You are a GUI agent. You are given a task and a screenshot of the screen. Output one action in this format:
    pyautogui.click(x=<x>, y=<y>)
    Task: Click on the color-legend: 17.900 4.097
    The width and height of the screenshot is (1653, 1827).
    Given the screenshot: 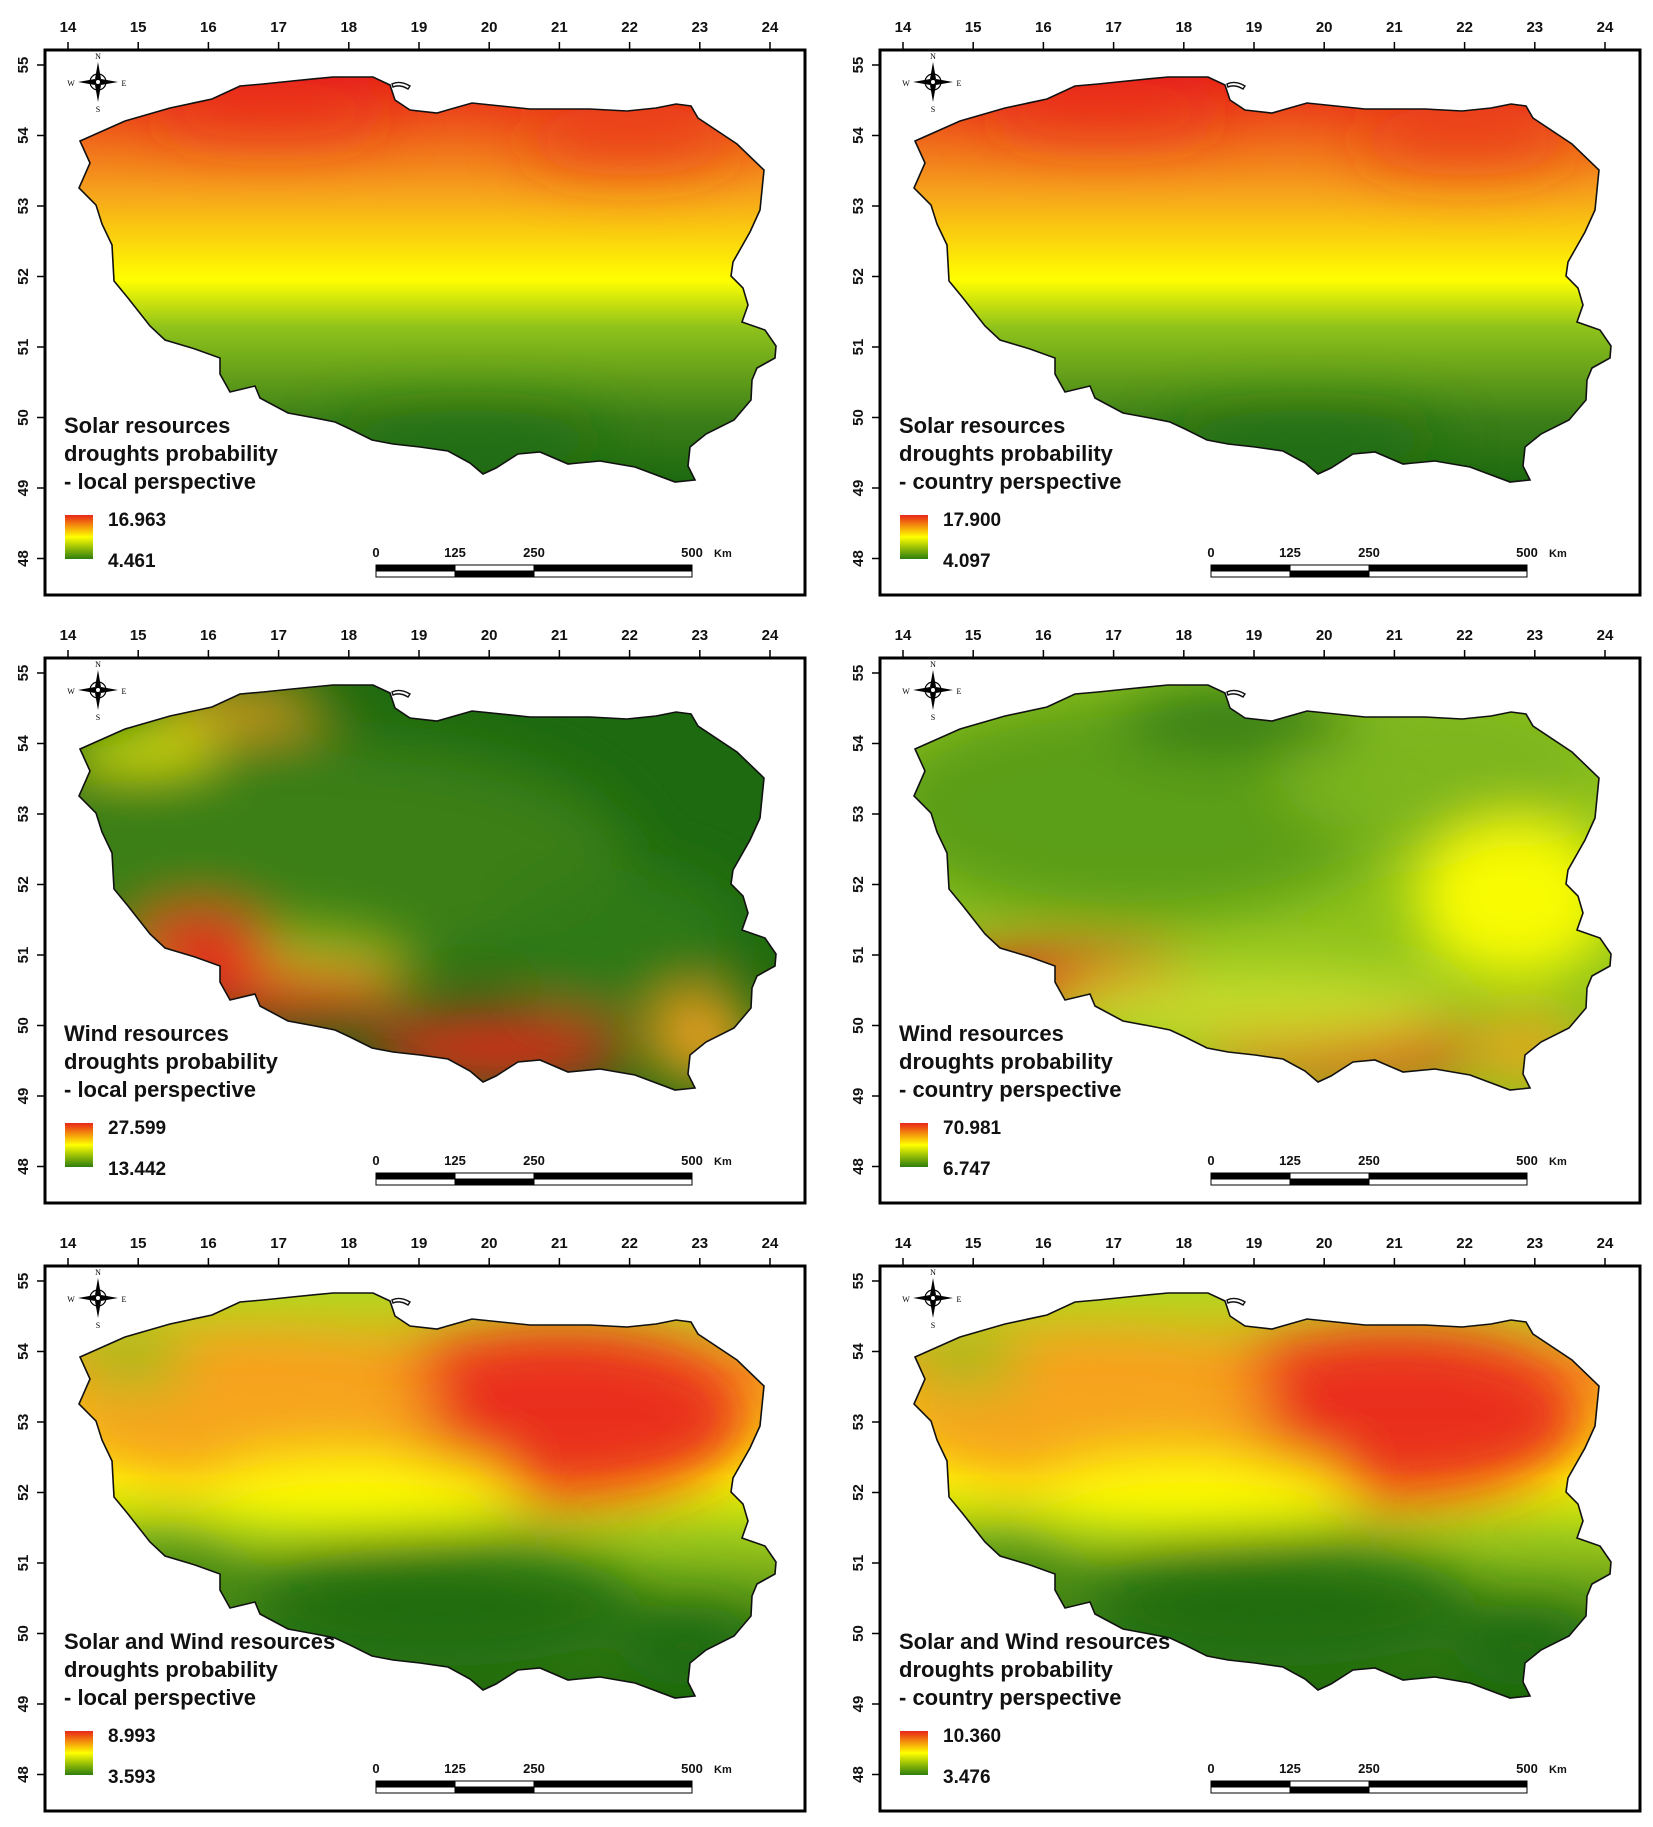 What is the action you would take?
    pyautogui.click(x=950, y=541)
    